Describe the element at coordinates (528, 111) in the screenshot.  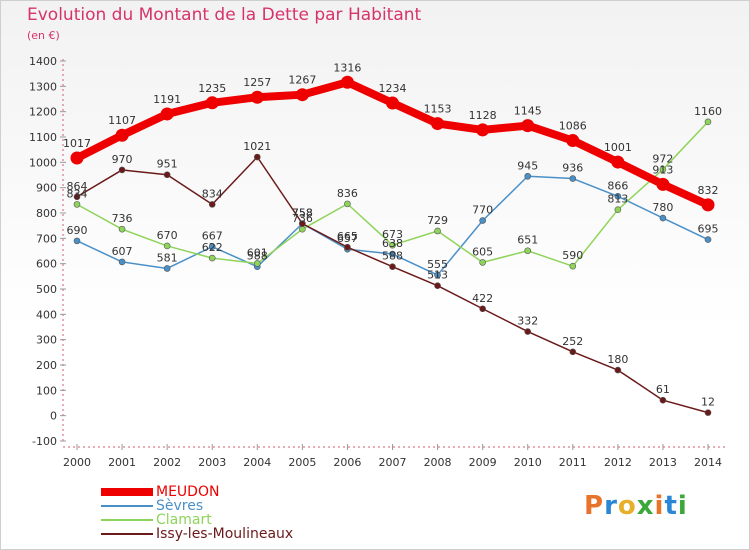
I see `data-label-meudon: 1145` at that location.